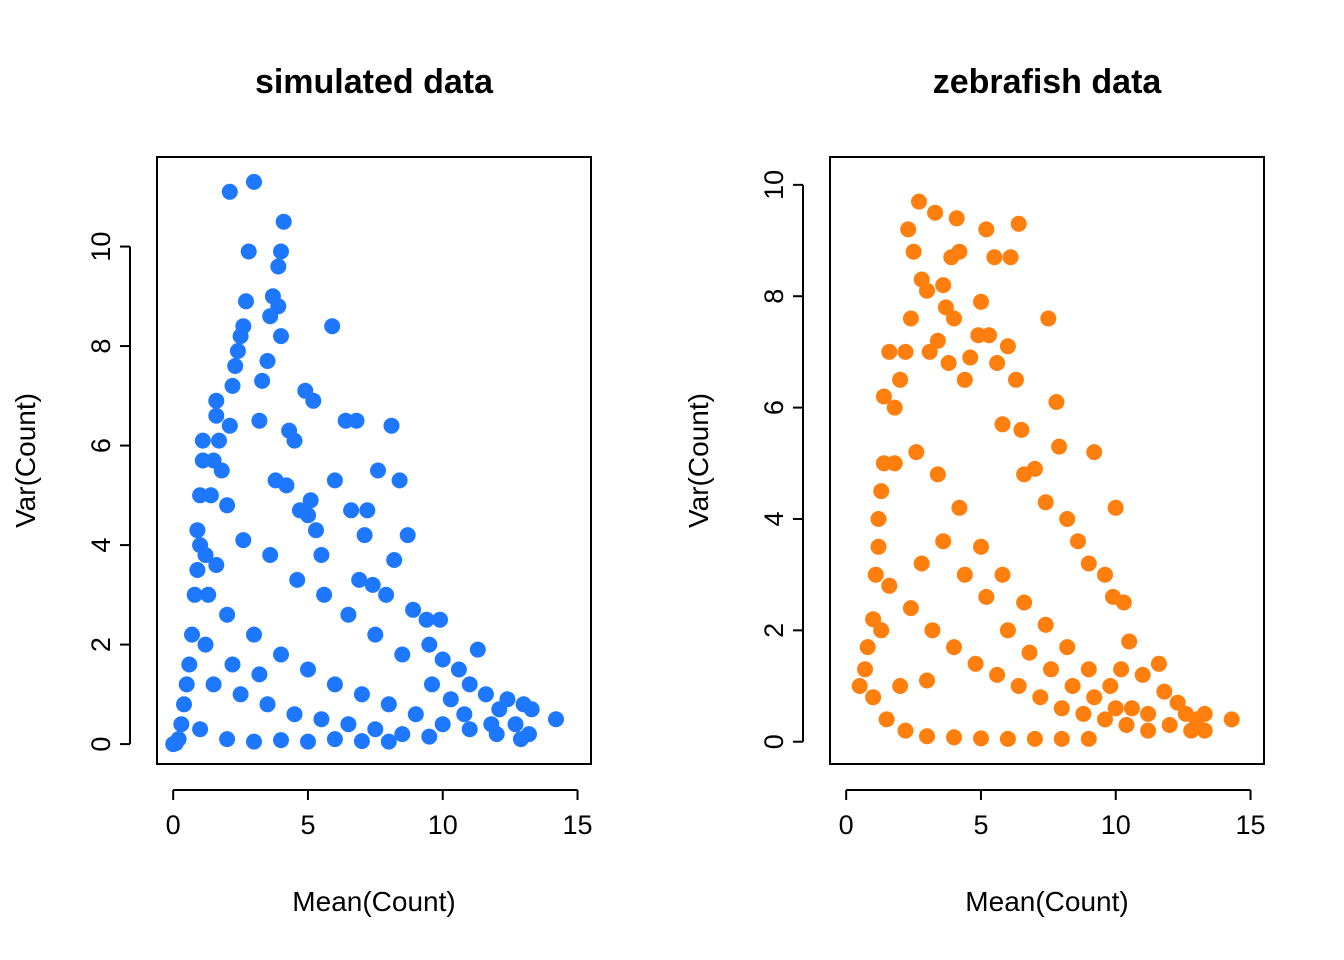 This screenshot has width=1344, height=960. Describe the element at coordinates (101, 247) in the screenshot. I see `y-tick-label: 10` at that location.